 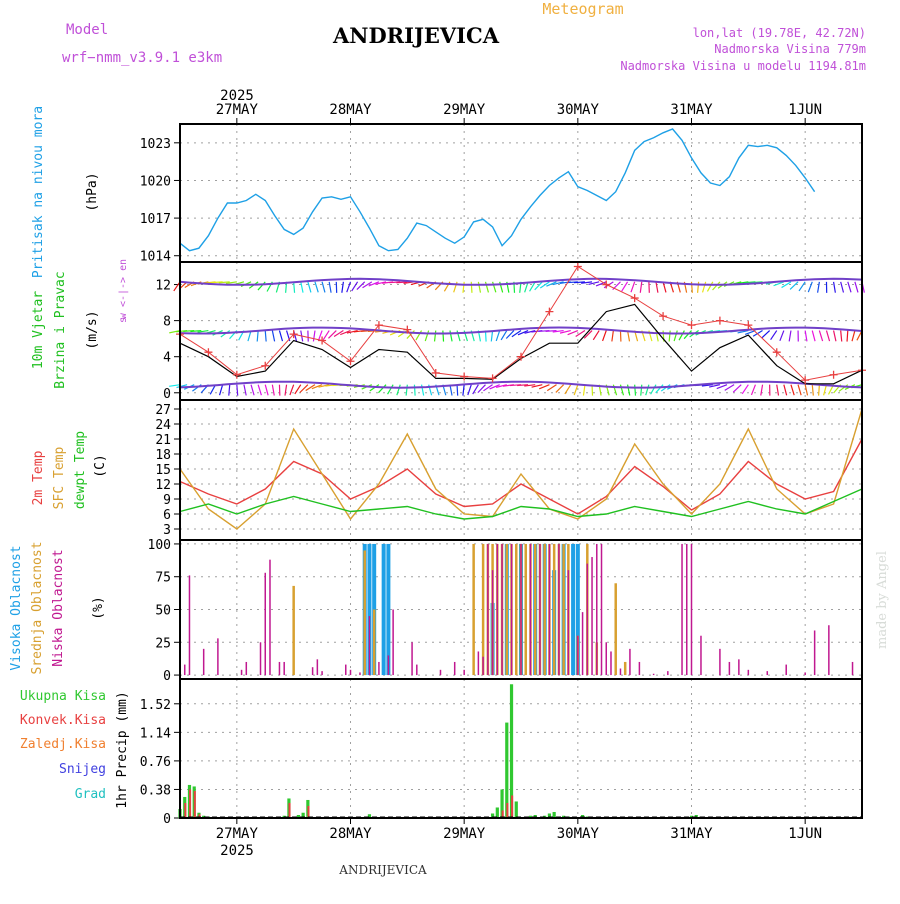 What do you see at coordinates (63, 696) in the screenshot?
I see `legend-total-rain: Ukupna Kisa` at bounding box center [63, 696].